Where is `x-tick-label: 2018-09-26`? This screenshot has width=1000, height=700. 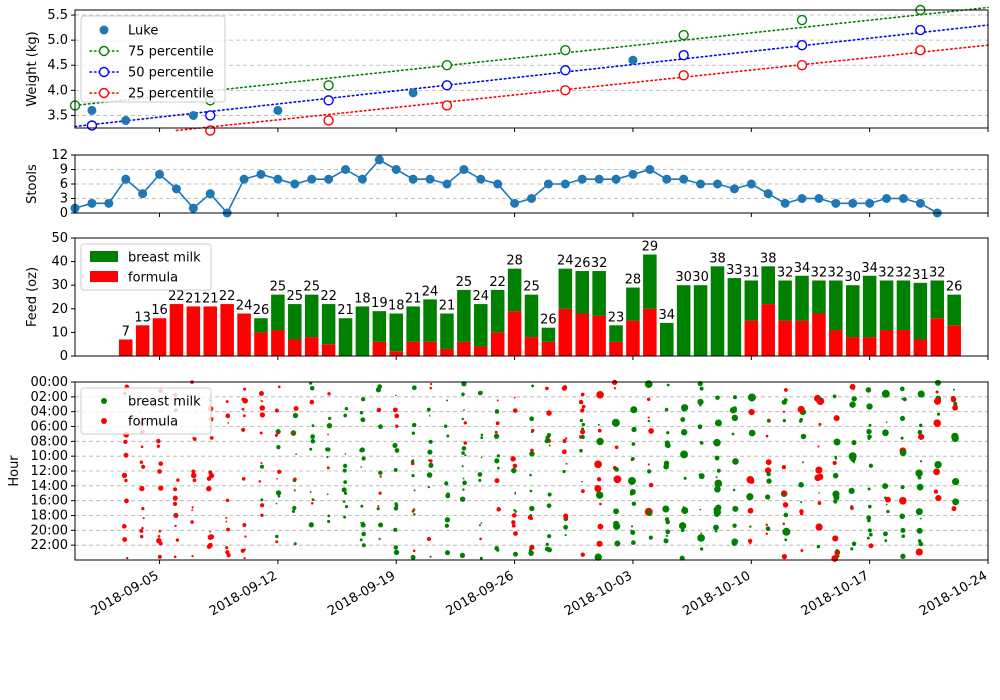 x-tick-label: 2018-09-26 is located at coordinates (480, 593).